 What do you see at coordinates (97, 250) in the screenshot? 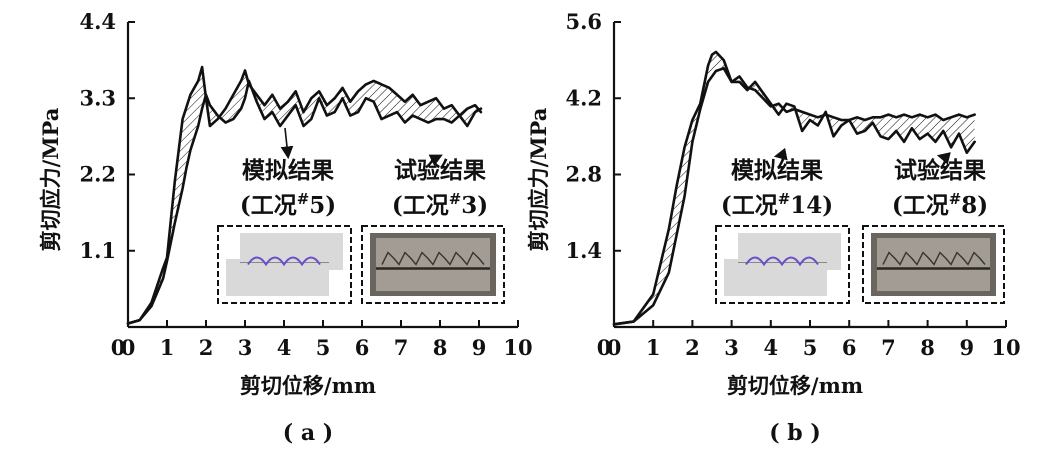
I see `y-tick-label: 1.1` at bounding box center [97, 250].